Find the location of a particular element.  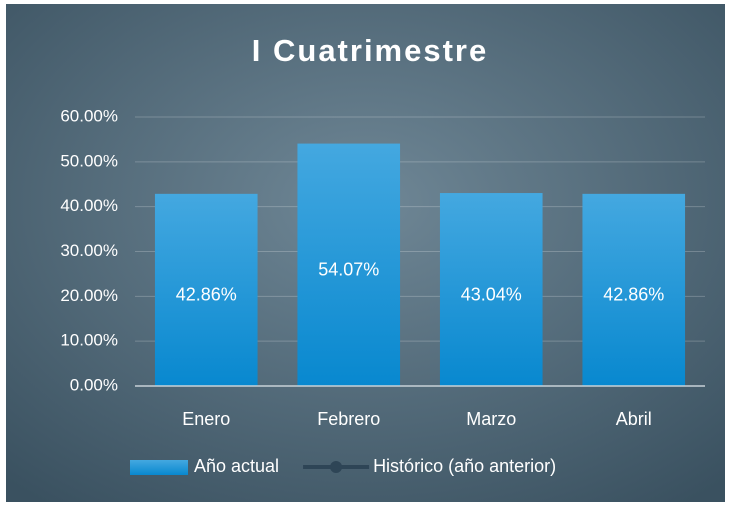

y-tick-label: 40.00% is located at coordinates (89, 205).